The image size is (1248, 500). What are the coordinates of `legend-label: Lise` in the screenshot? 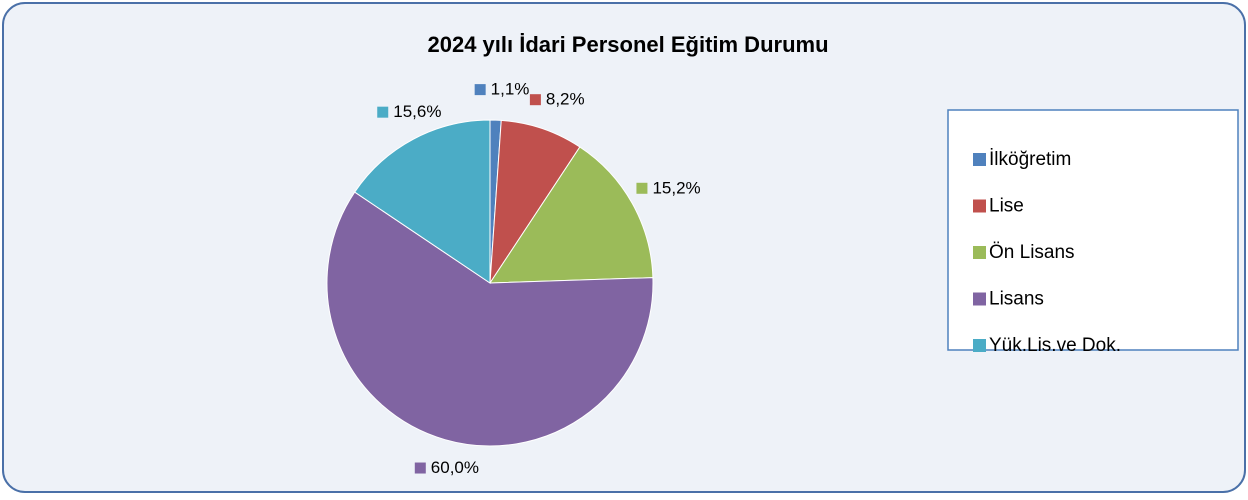 It's located at (1006, 206).